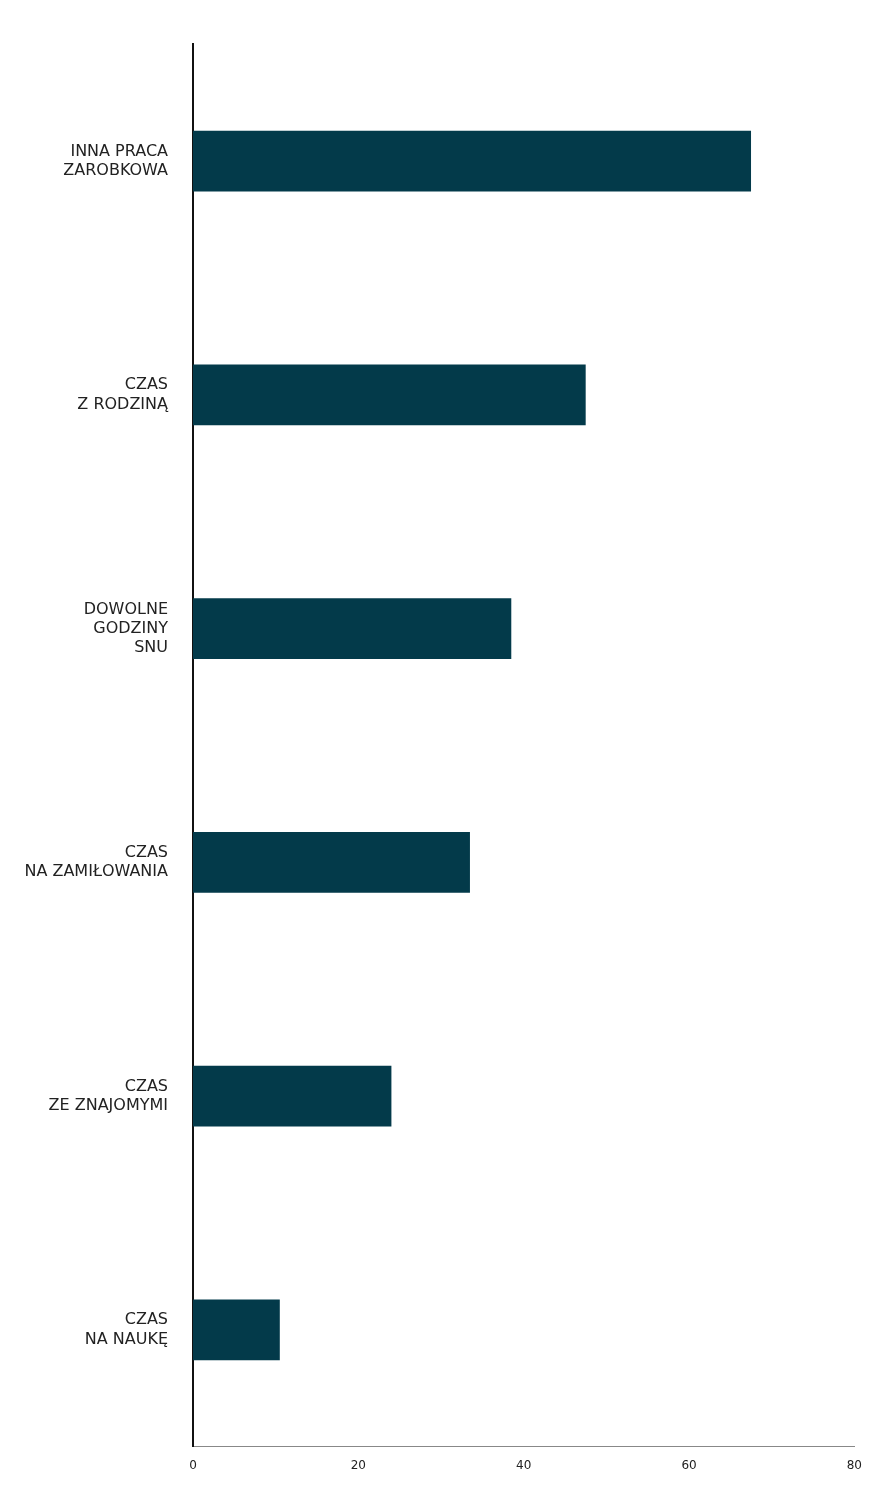 This screenshot has height=1491, width=874. I want to click on y-tick-label: CZAS NA ZAMIŁOWANIA, so click(96, 861).